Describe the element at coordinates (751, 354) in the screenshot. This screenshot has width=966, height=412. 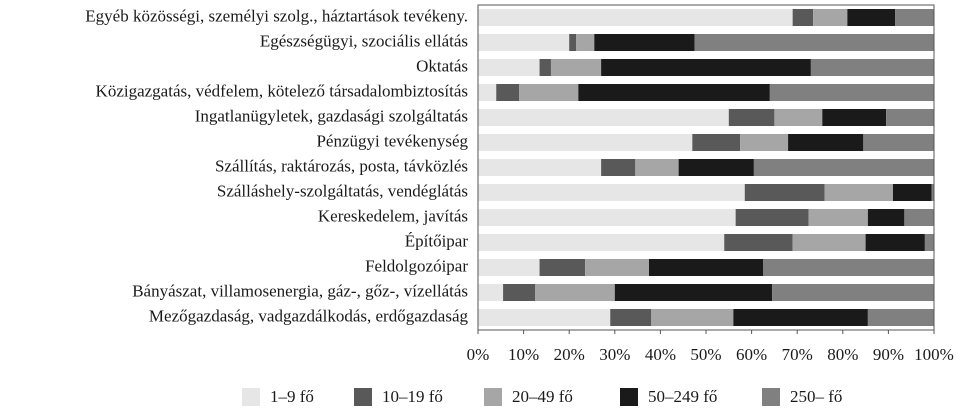
I see `x-tick-label: 60%` at that location.